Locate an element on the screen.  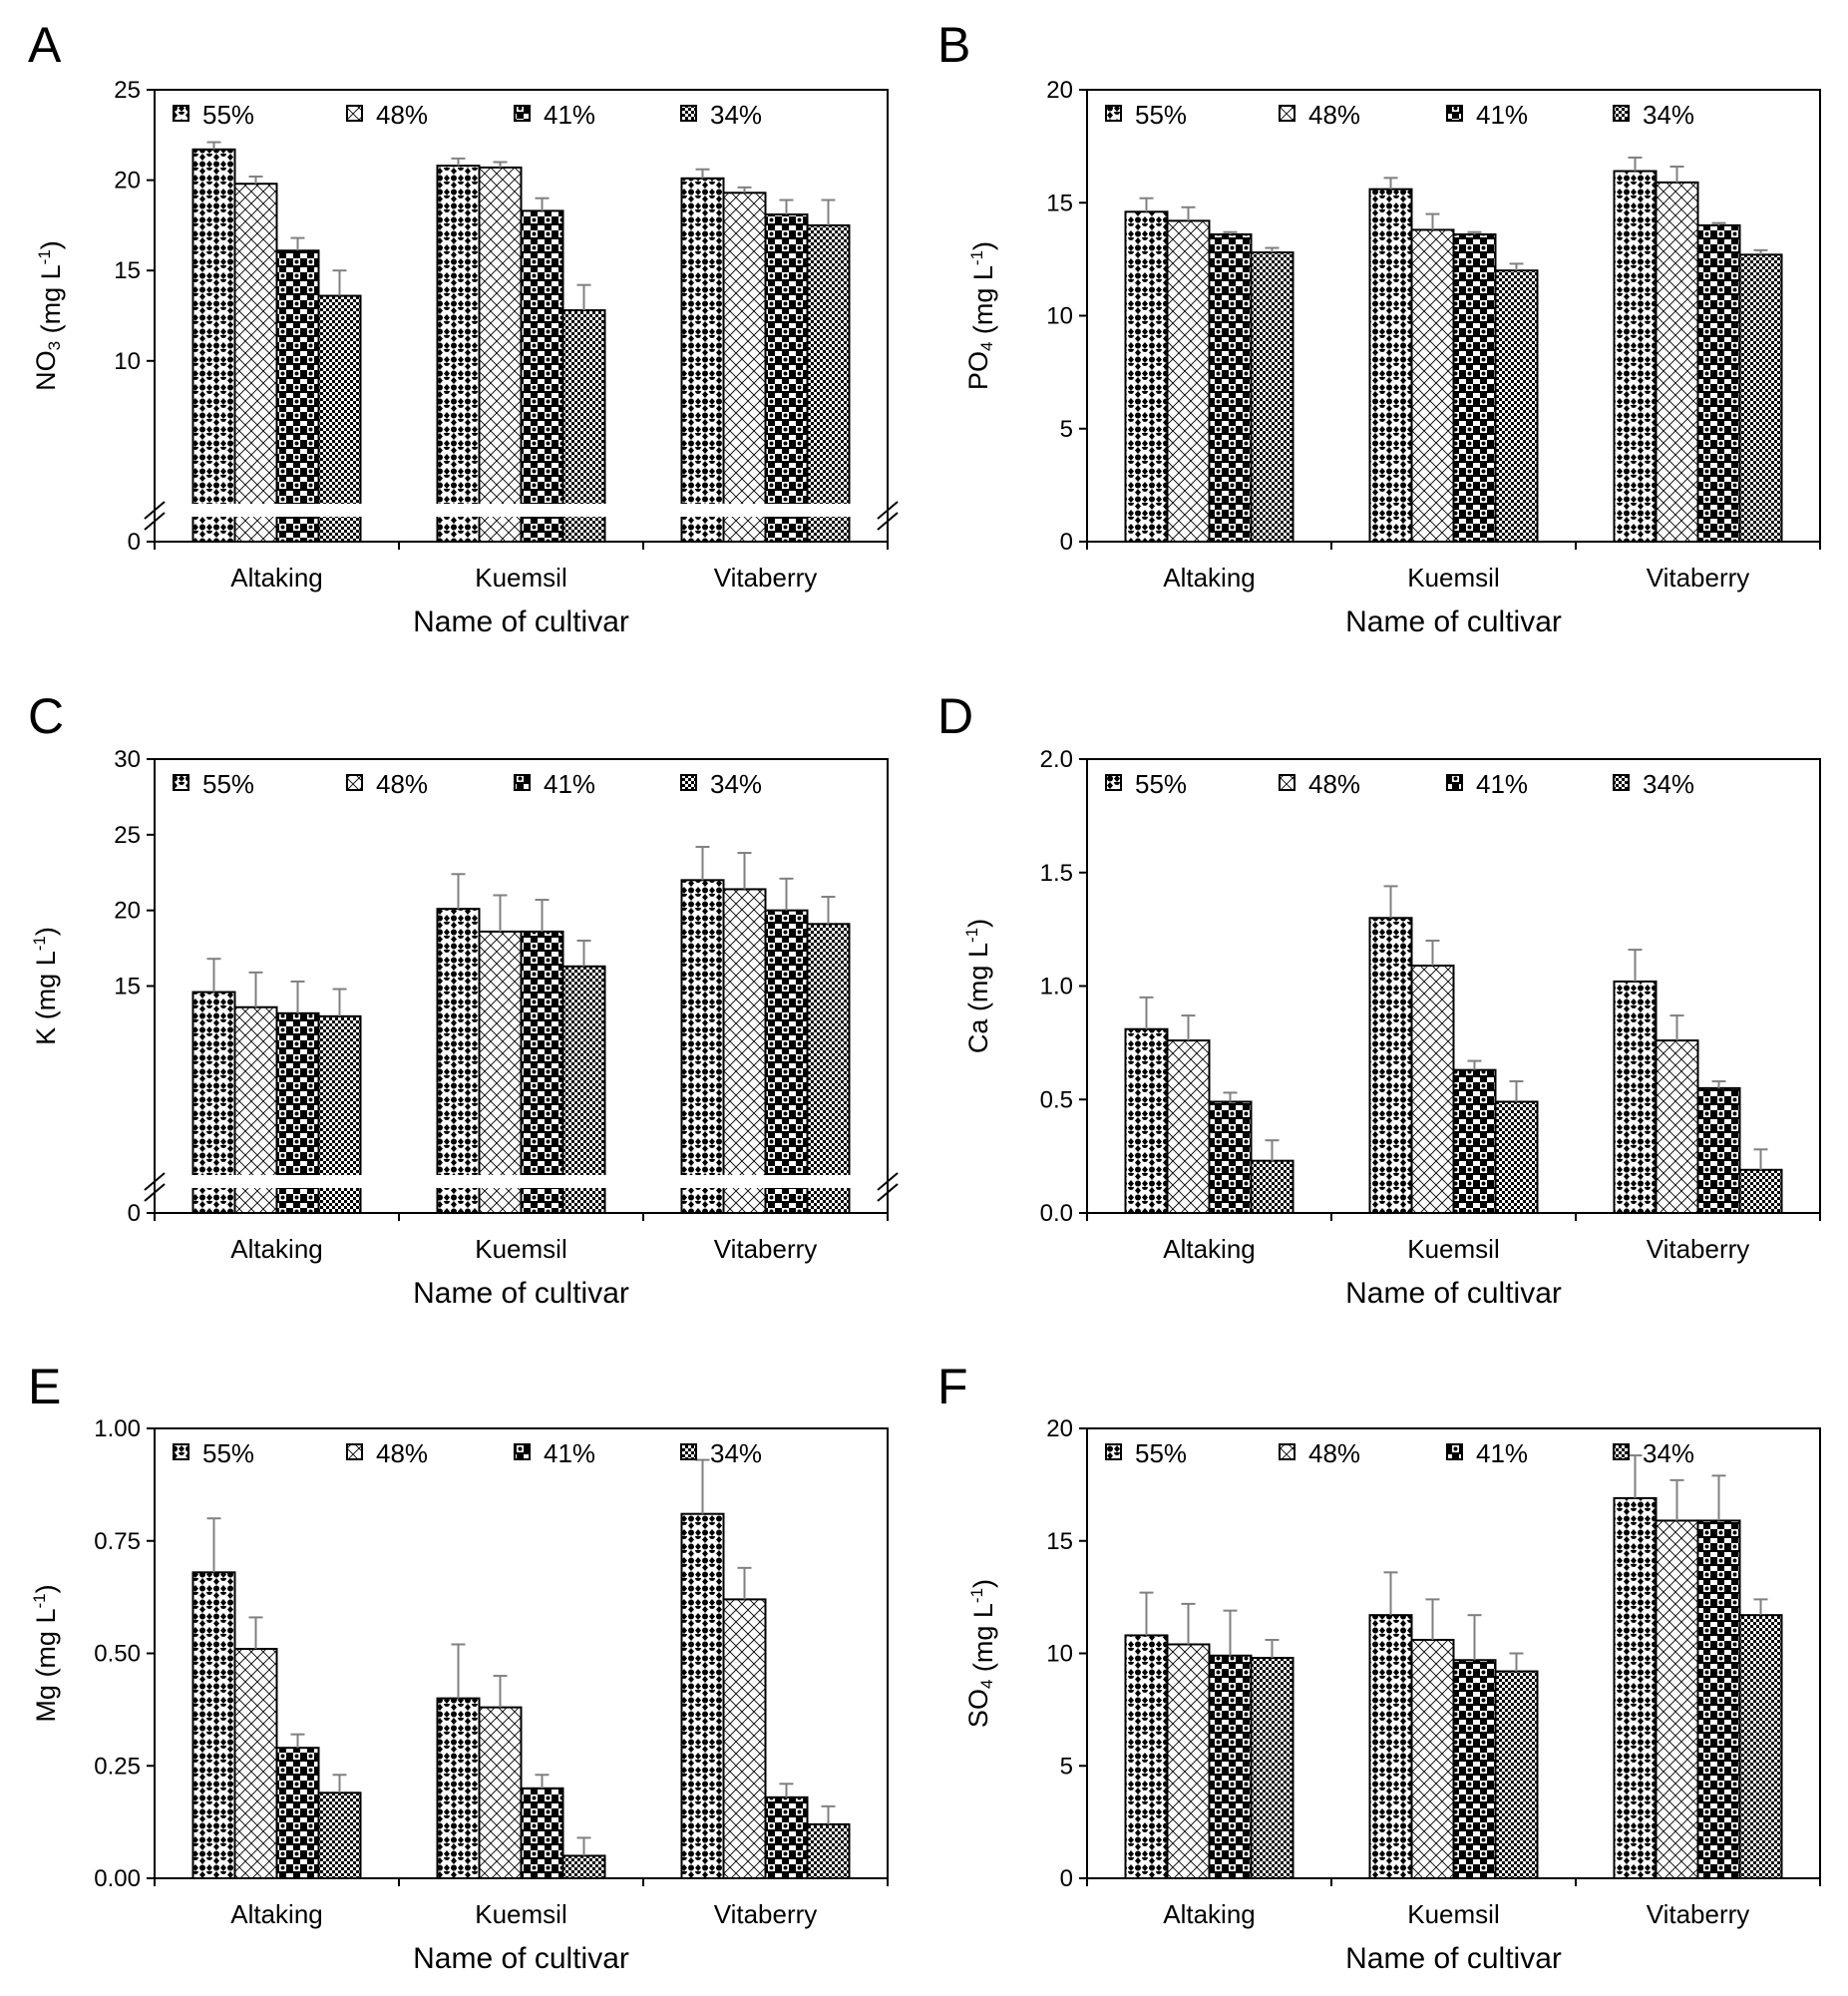
bar-kuemsil-55pct is located at coordinates (458, 1061).